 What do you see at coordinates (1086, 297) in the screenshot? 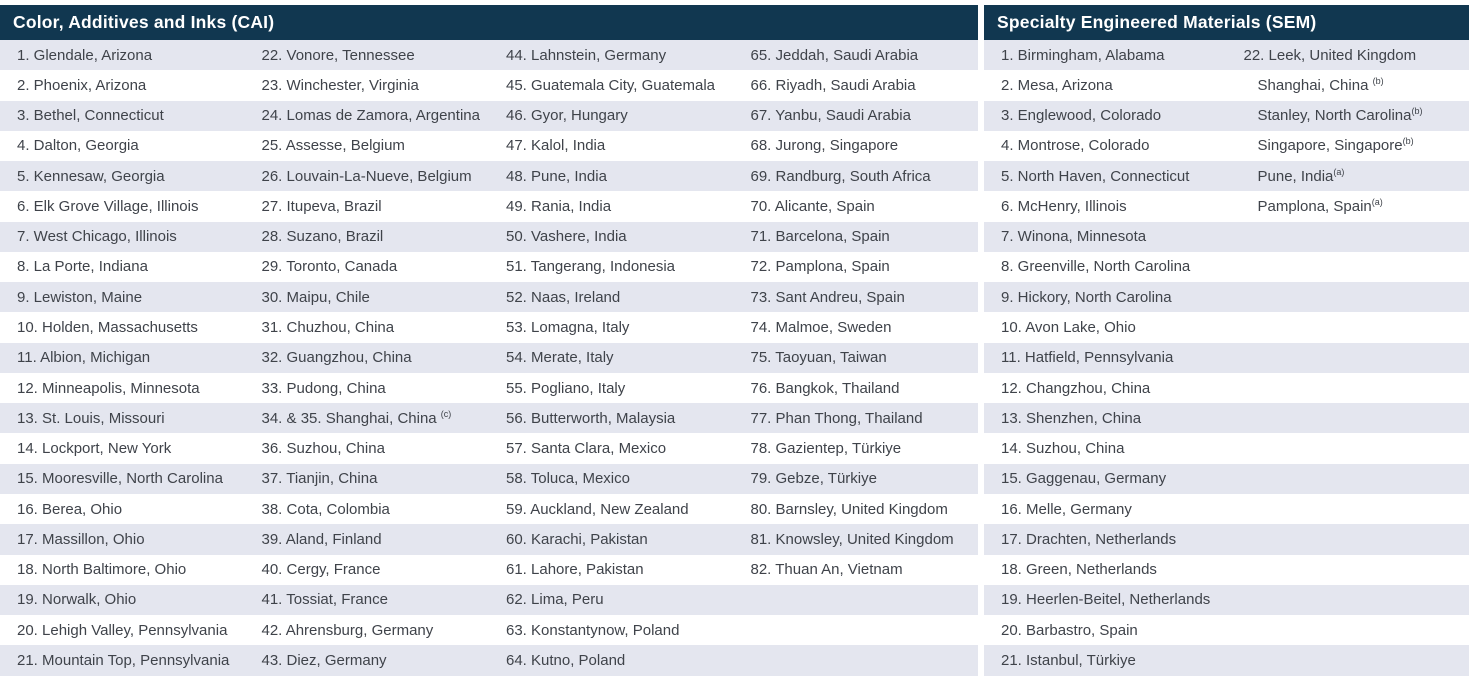
I see `location-cell: 9. Hickory, North Carolina` at bounding box center [1086, 297].